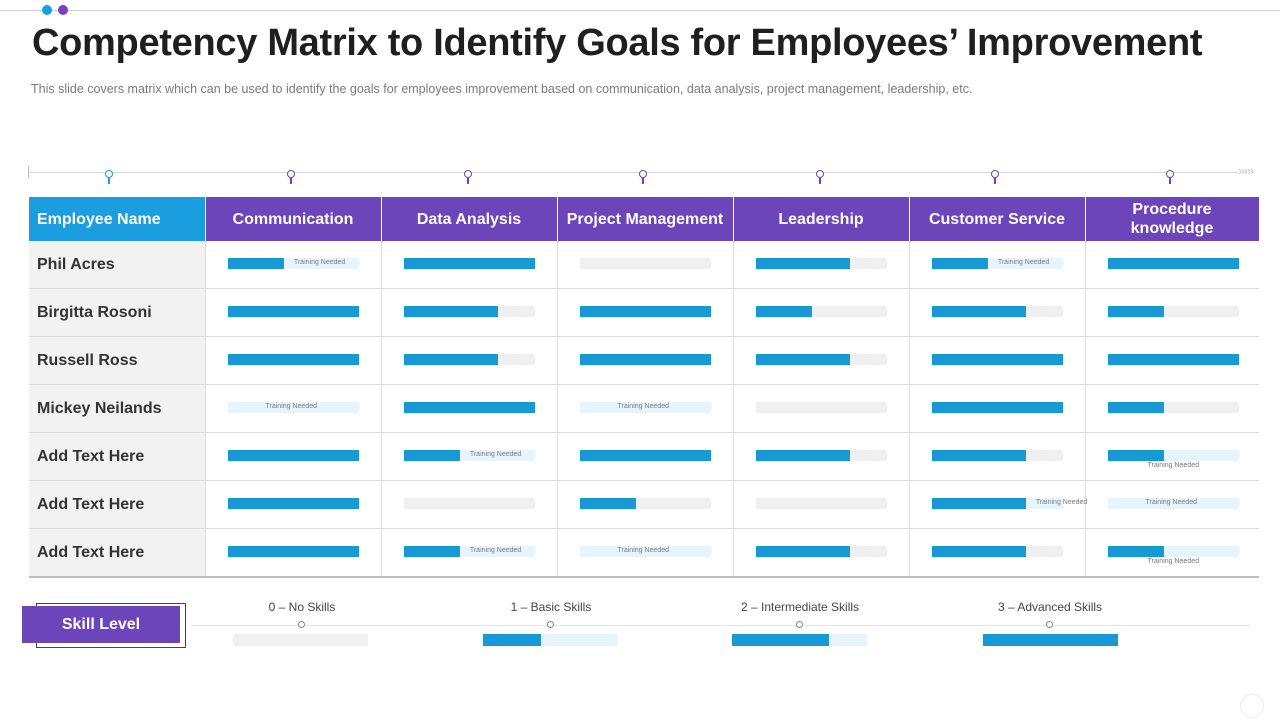  What do you see at coordinates (633, 172) in the screenshot?
I see `timeline-line` at bounding box center [633, 172].